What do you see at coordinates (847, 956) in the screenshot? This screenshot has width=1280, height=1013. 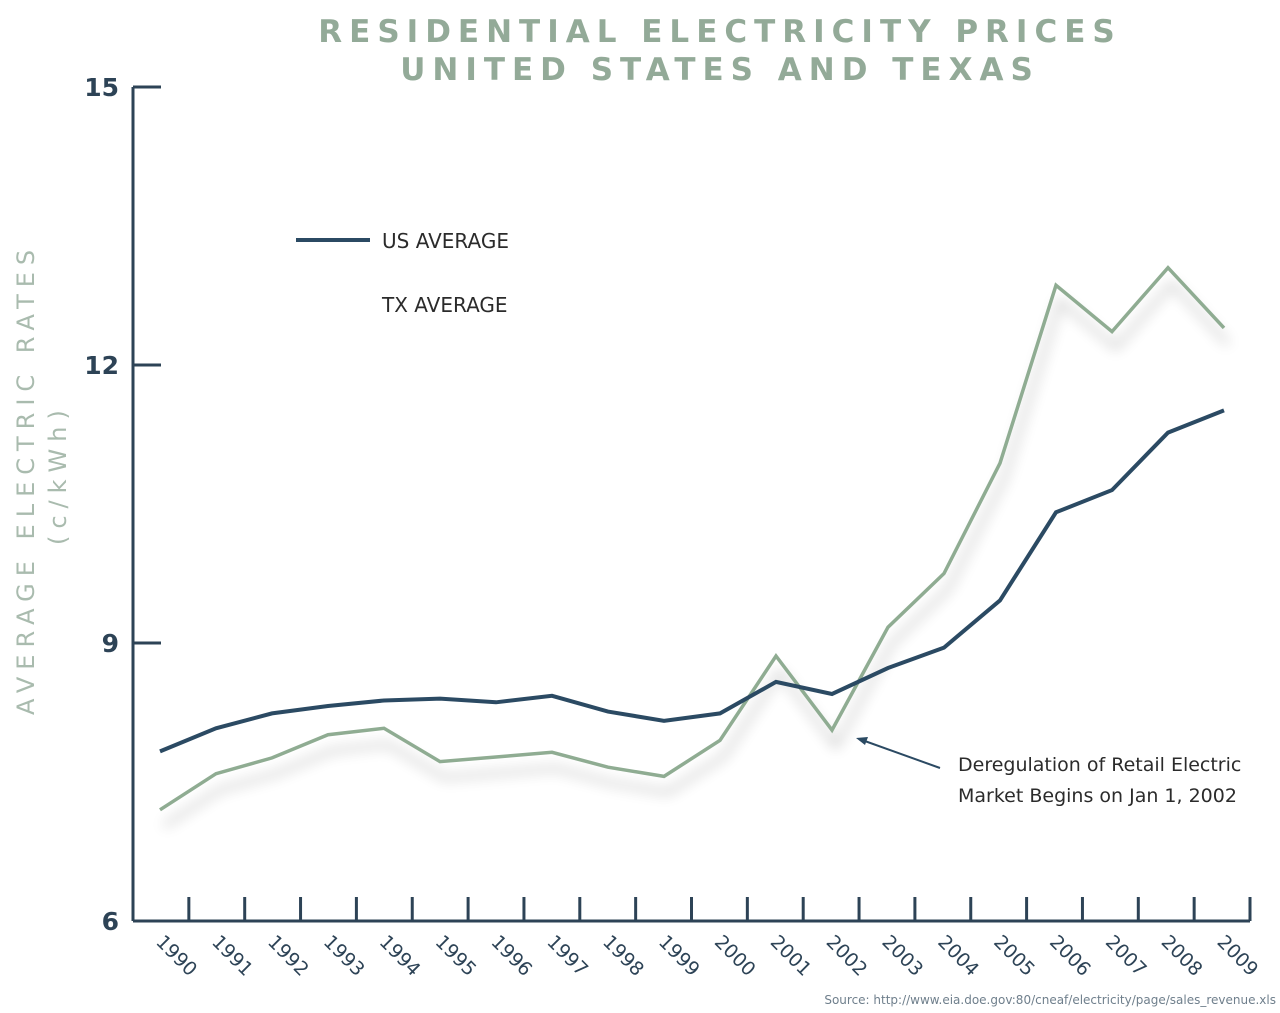 I see `x-tick-label: 2002` at bounding box center [847, 956].